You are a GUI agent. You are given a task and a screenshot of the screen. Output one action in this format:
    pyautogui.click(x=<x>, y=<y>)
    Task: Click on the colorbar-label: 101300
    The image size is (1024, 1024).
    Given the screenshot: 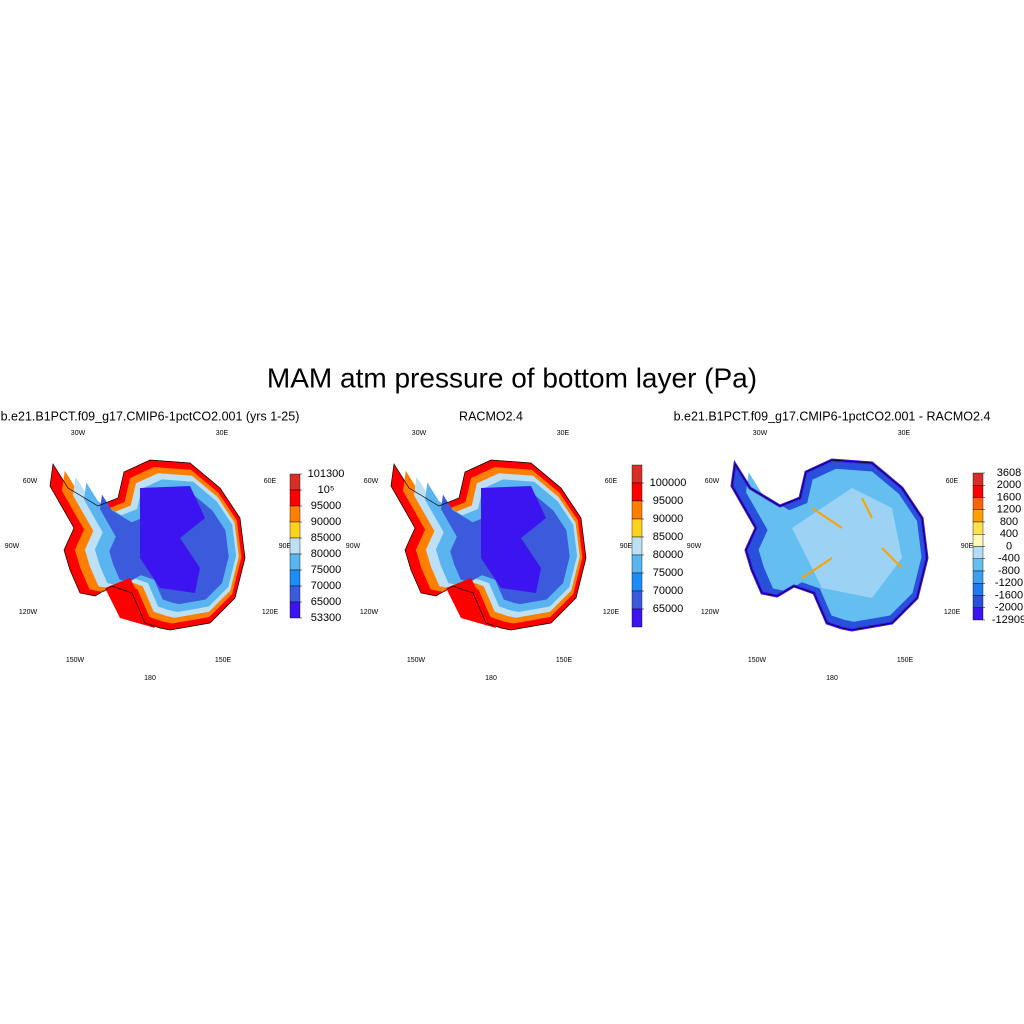 What is the action you would take?
    pyautogui.click(x=326, y=474)
    